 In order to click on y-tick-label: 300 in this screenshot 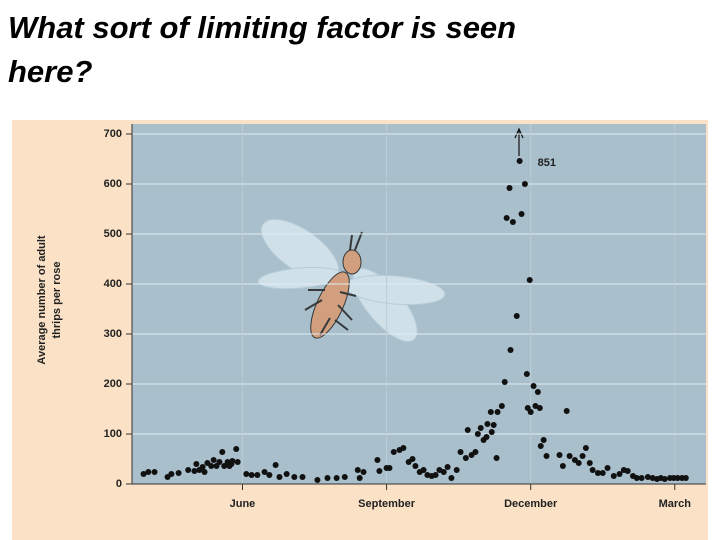, I will do `click(113, 334)`.